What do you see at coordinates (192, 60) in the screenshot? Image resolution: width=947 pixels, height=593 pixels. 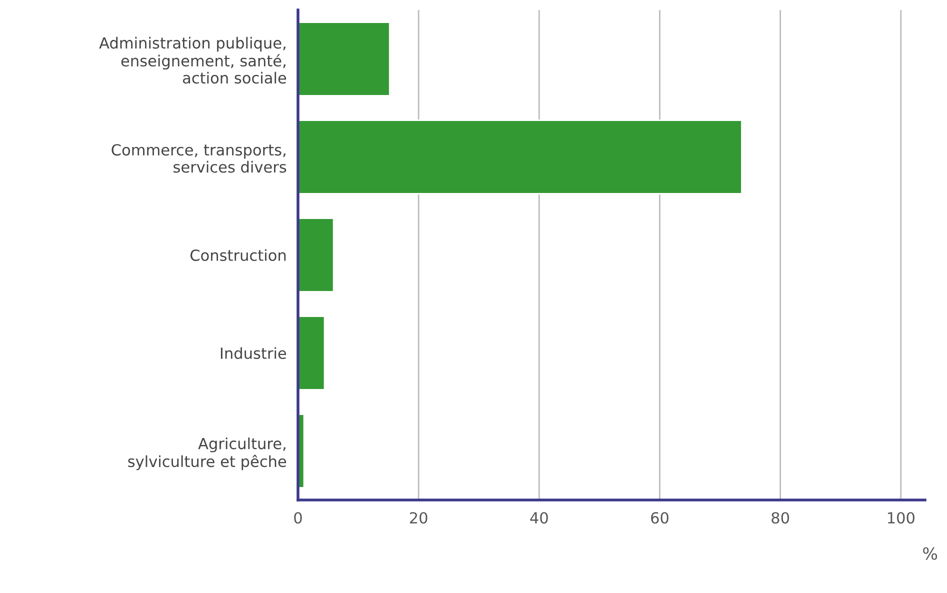 I see `y-tick-label: Administration publique, enseignement, santé, action sociale` at bounding box center [192, 60].